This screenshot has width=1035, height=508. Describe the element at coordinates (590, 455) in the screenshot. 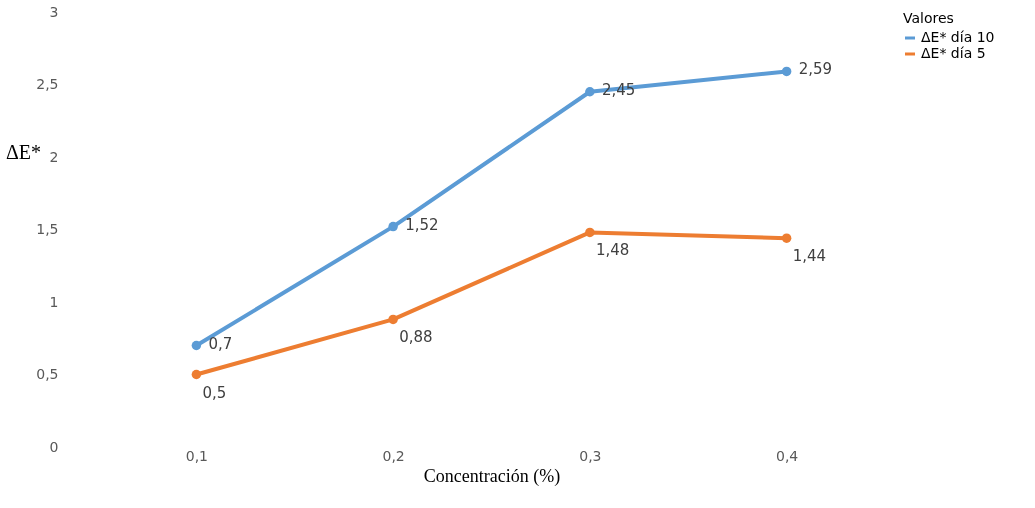

I see `x-tick-label: 0,3` at that location.